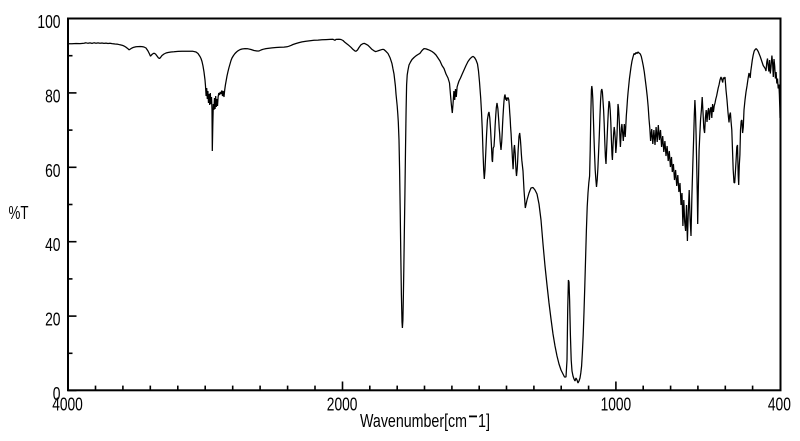  I want to click on svg-text: 400, so click(779, 405).